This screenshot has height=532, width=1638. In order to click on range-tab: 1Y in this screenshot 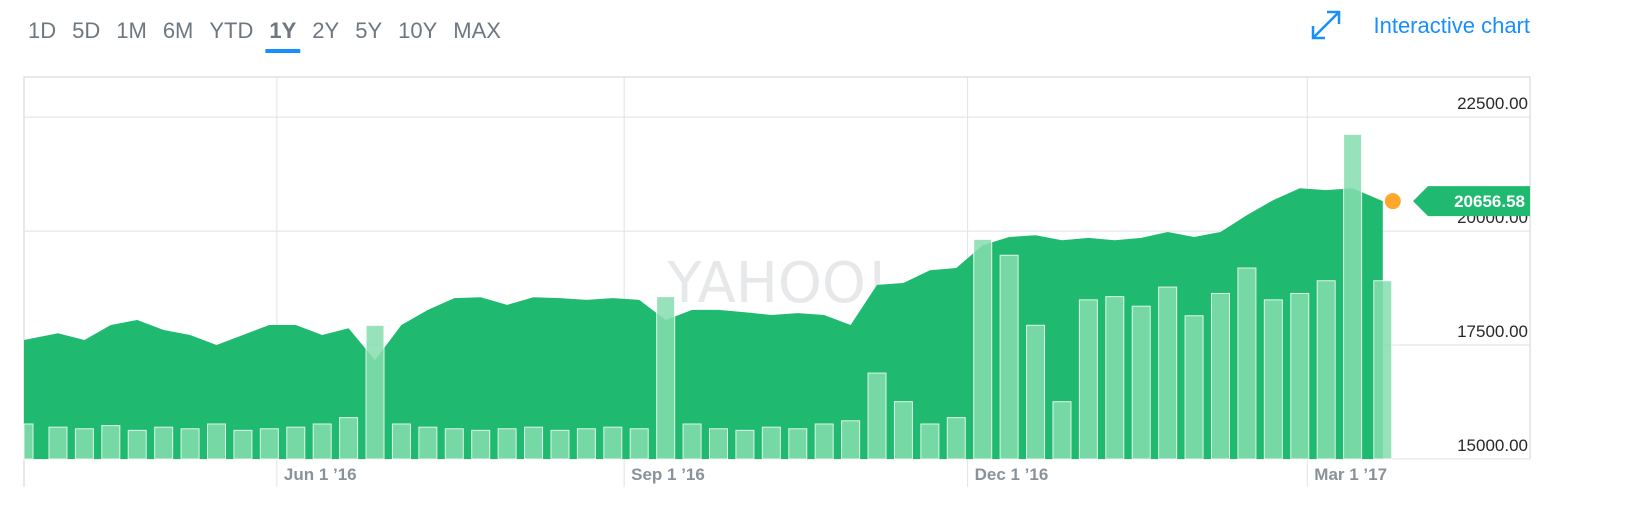, I will do `click(282, 30)`.